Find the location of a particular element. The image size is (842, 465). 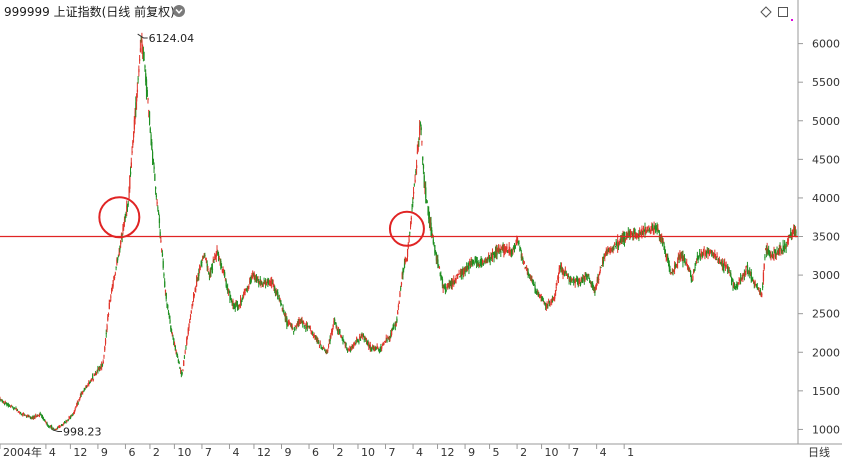

chevron-down-circle-icon is located at coordinates (179, 11).